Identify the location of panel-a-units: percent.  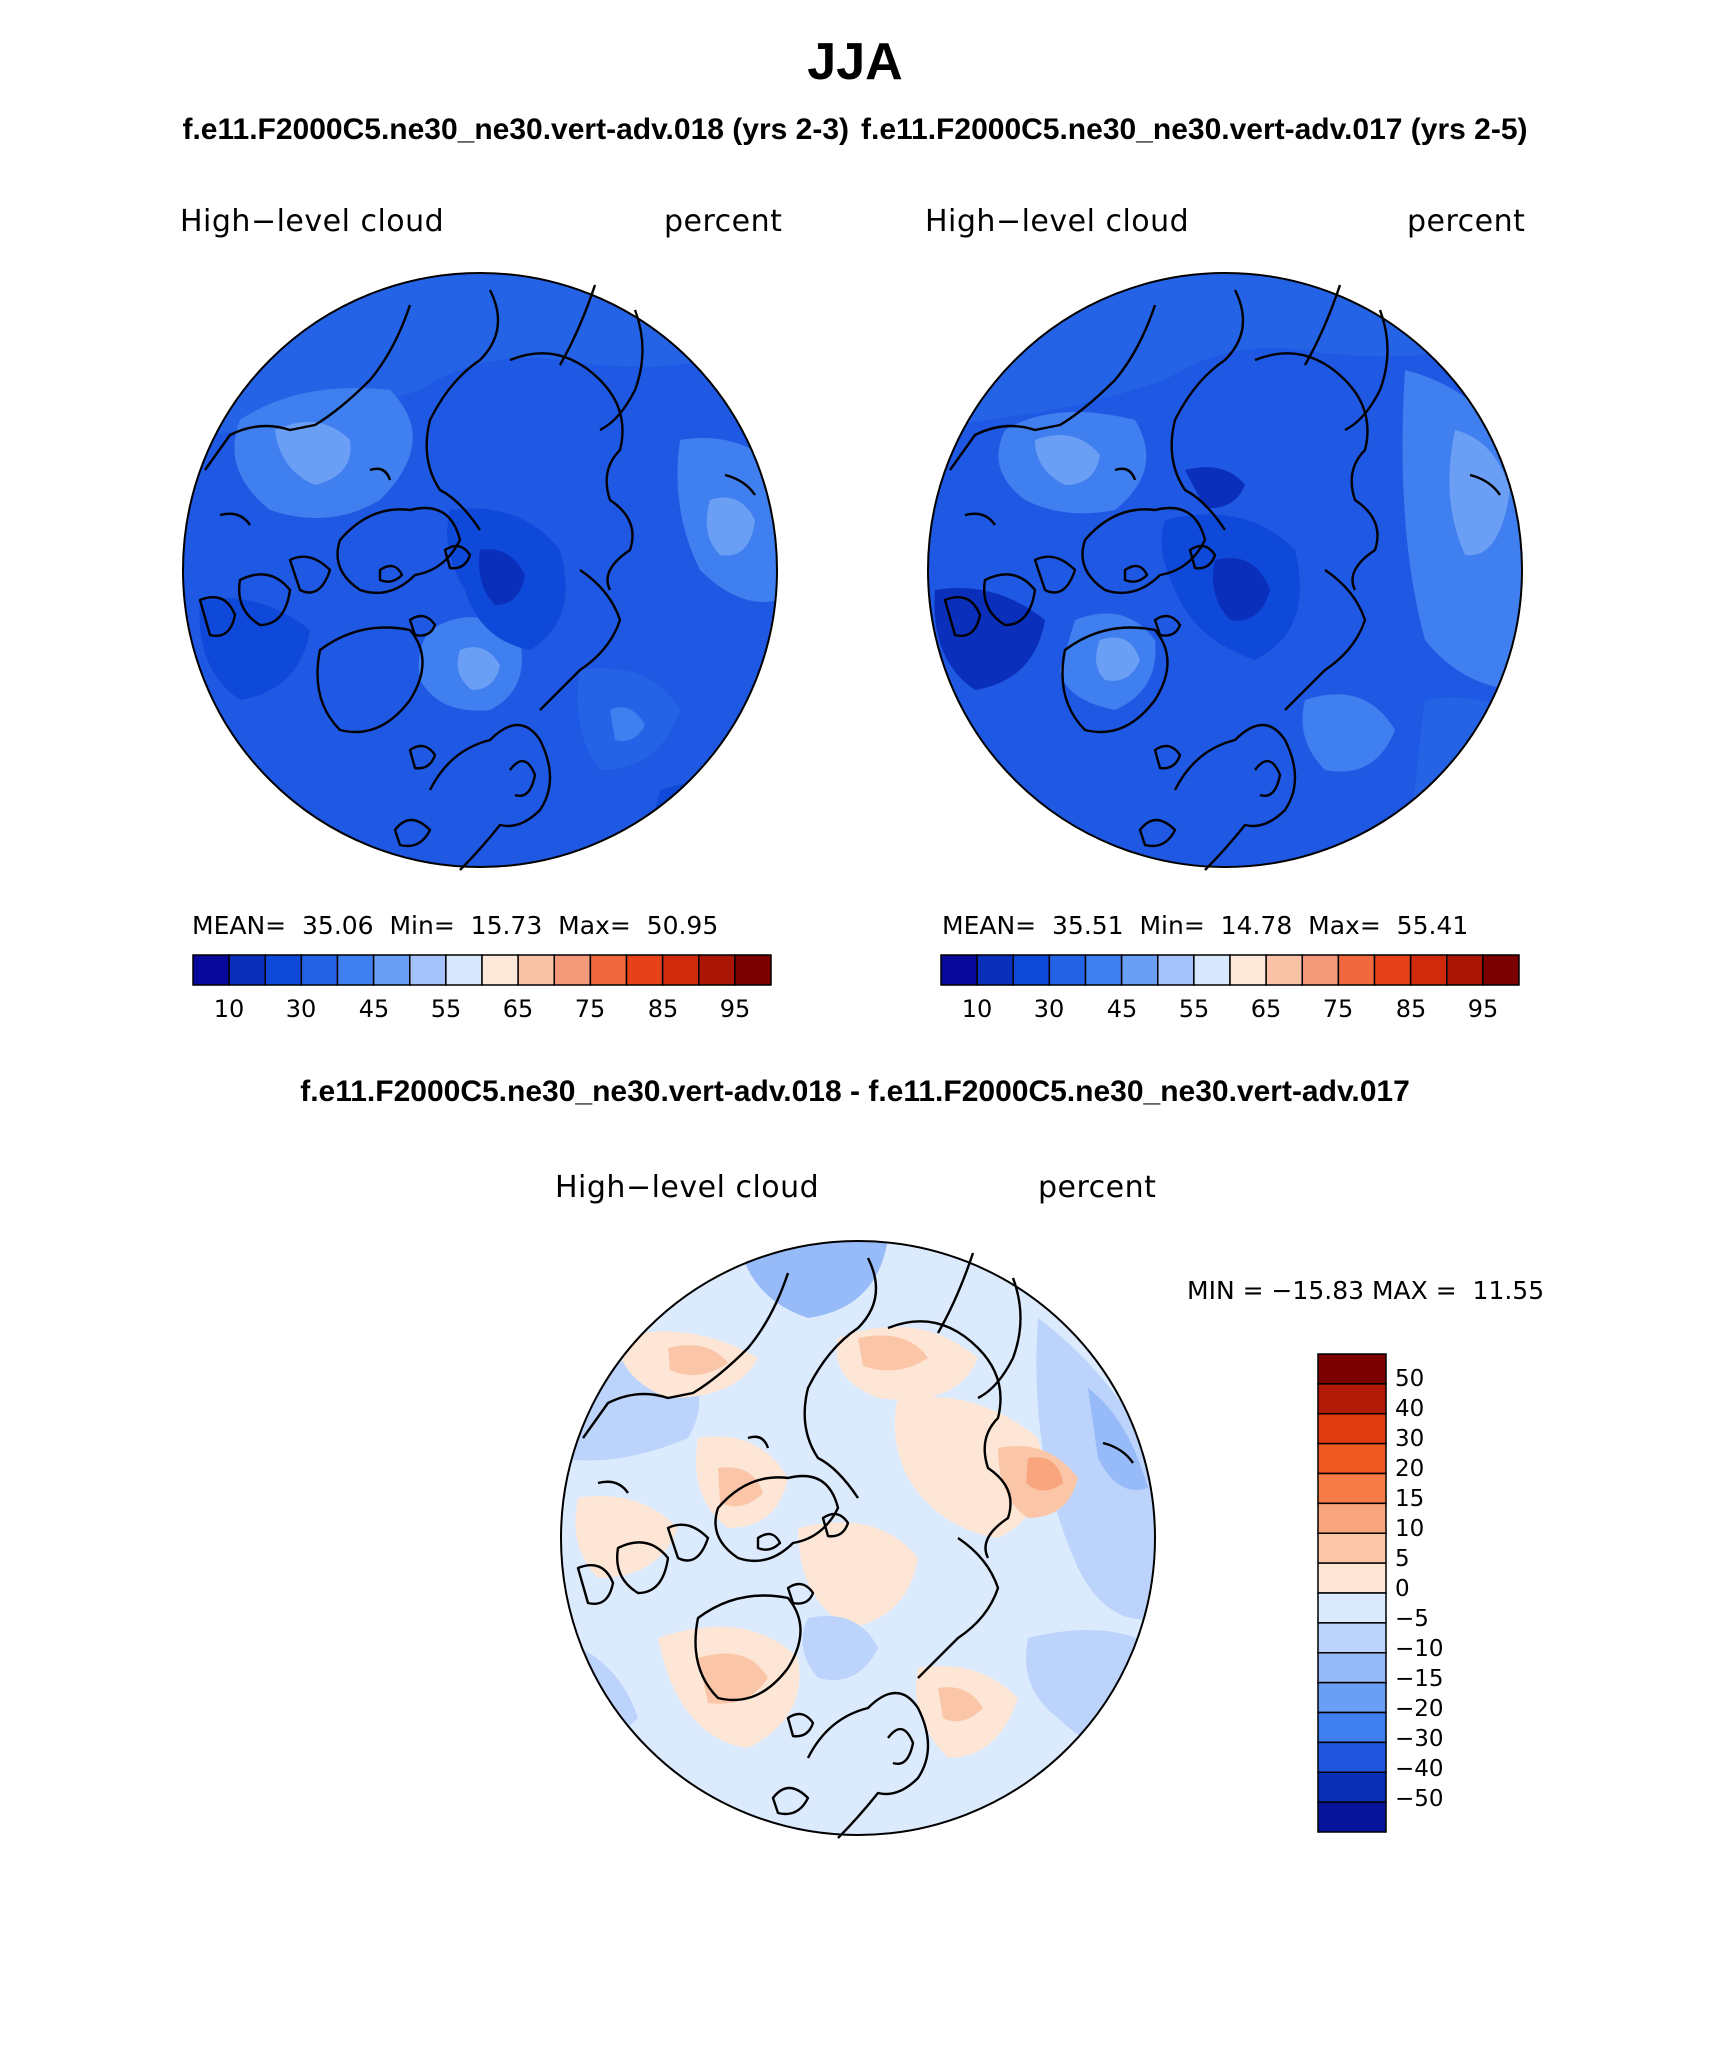
(723, 221).